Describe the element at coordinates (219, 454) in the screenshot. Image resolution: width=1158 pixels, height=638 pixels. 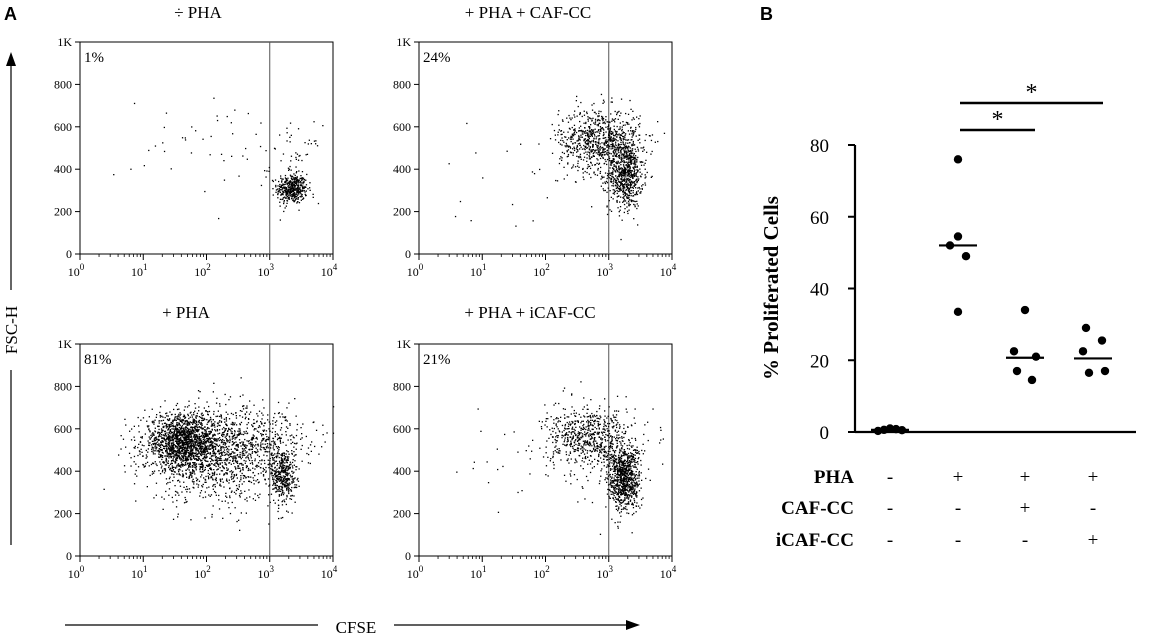
I see `event-dots` at that location.